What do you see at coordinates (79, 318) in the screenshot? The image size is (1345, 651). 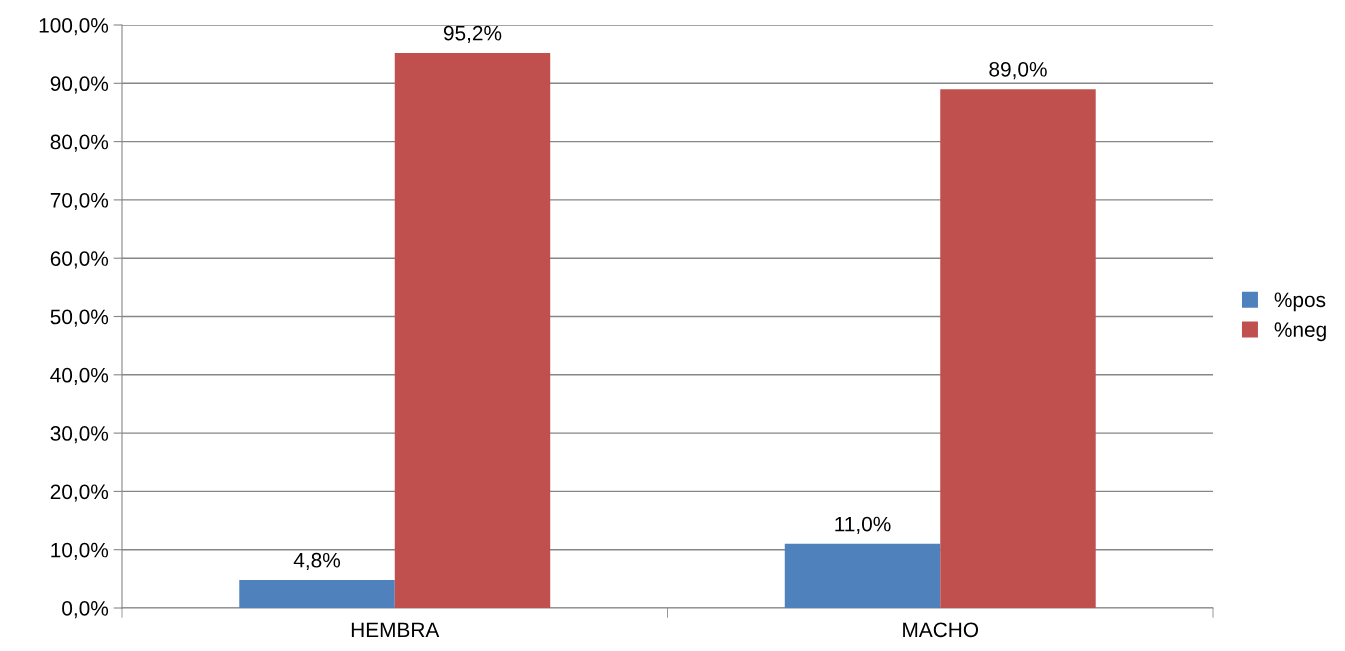 I see `y-tick-label: 50,0%` at bounding box center [79, 318].